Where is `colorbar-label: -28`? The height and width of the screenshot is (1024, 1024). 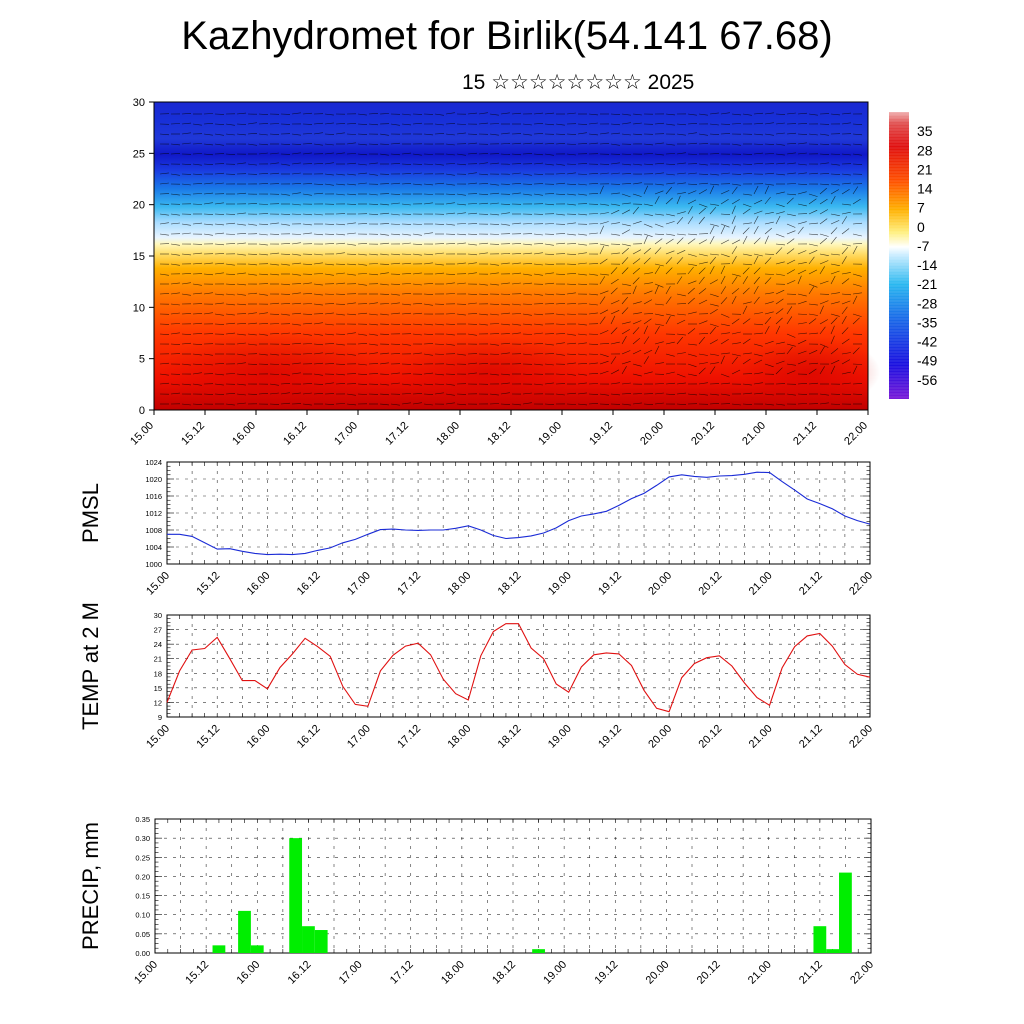 colorbar-label: -28 is located at coordinates (927, 303).